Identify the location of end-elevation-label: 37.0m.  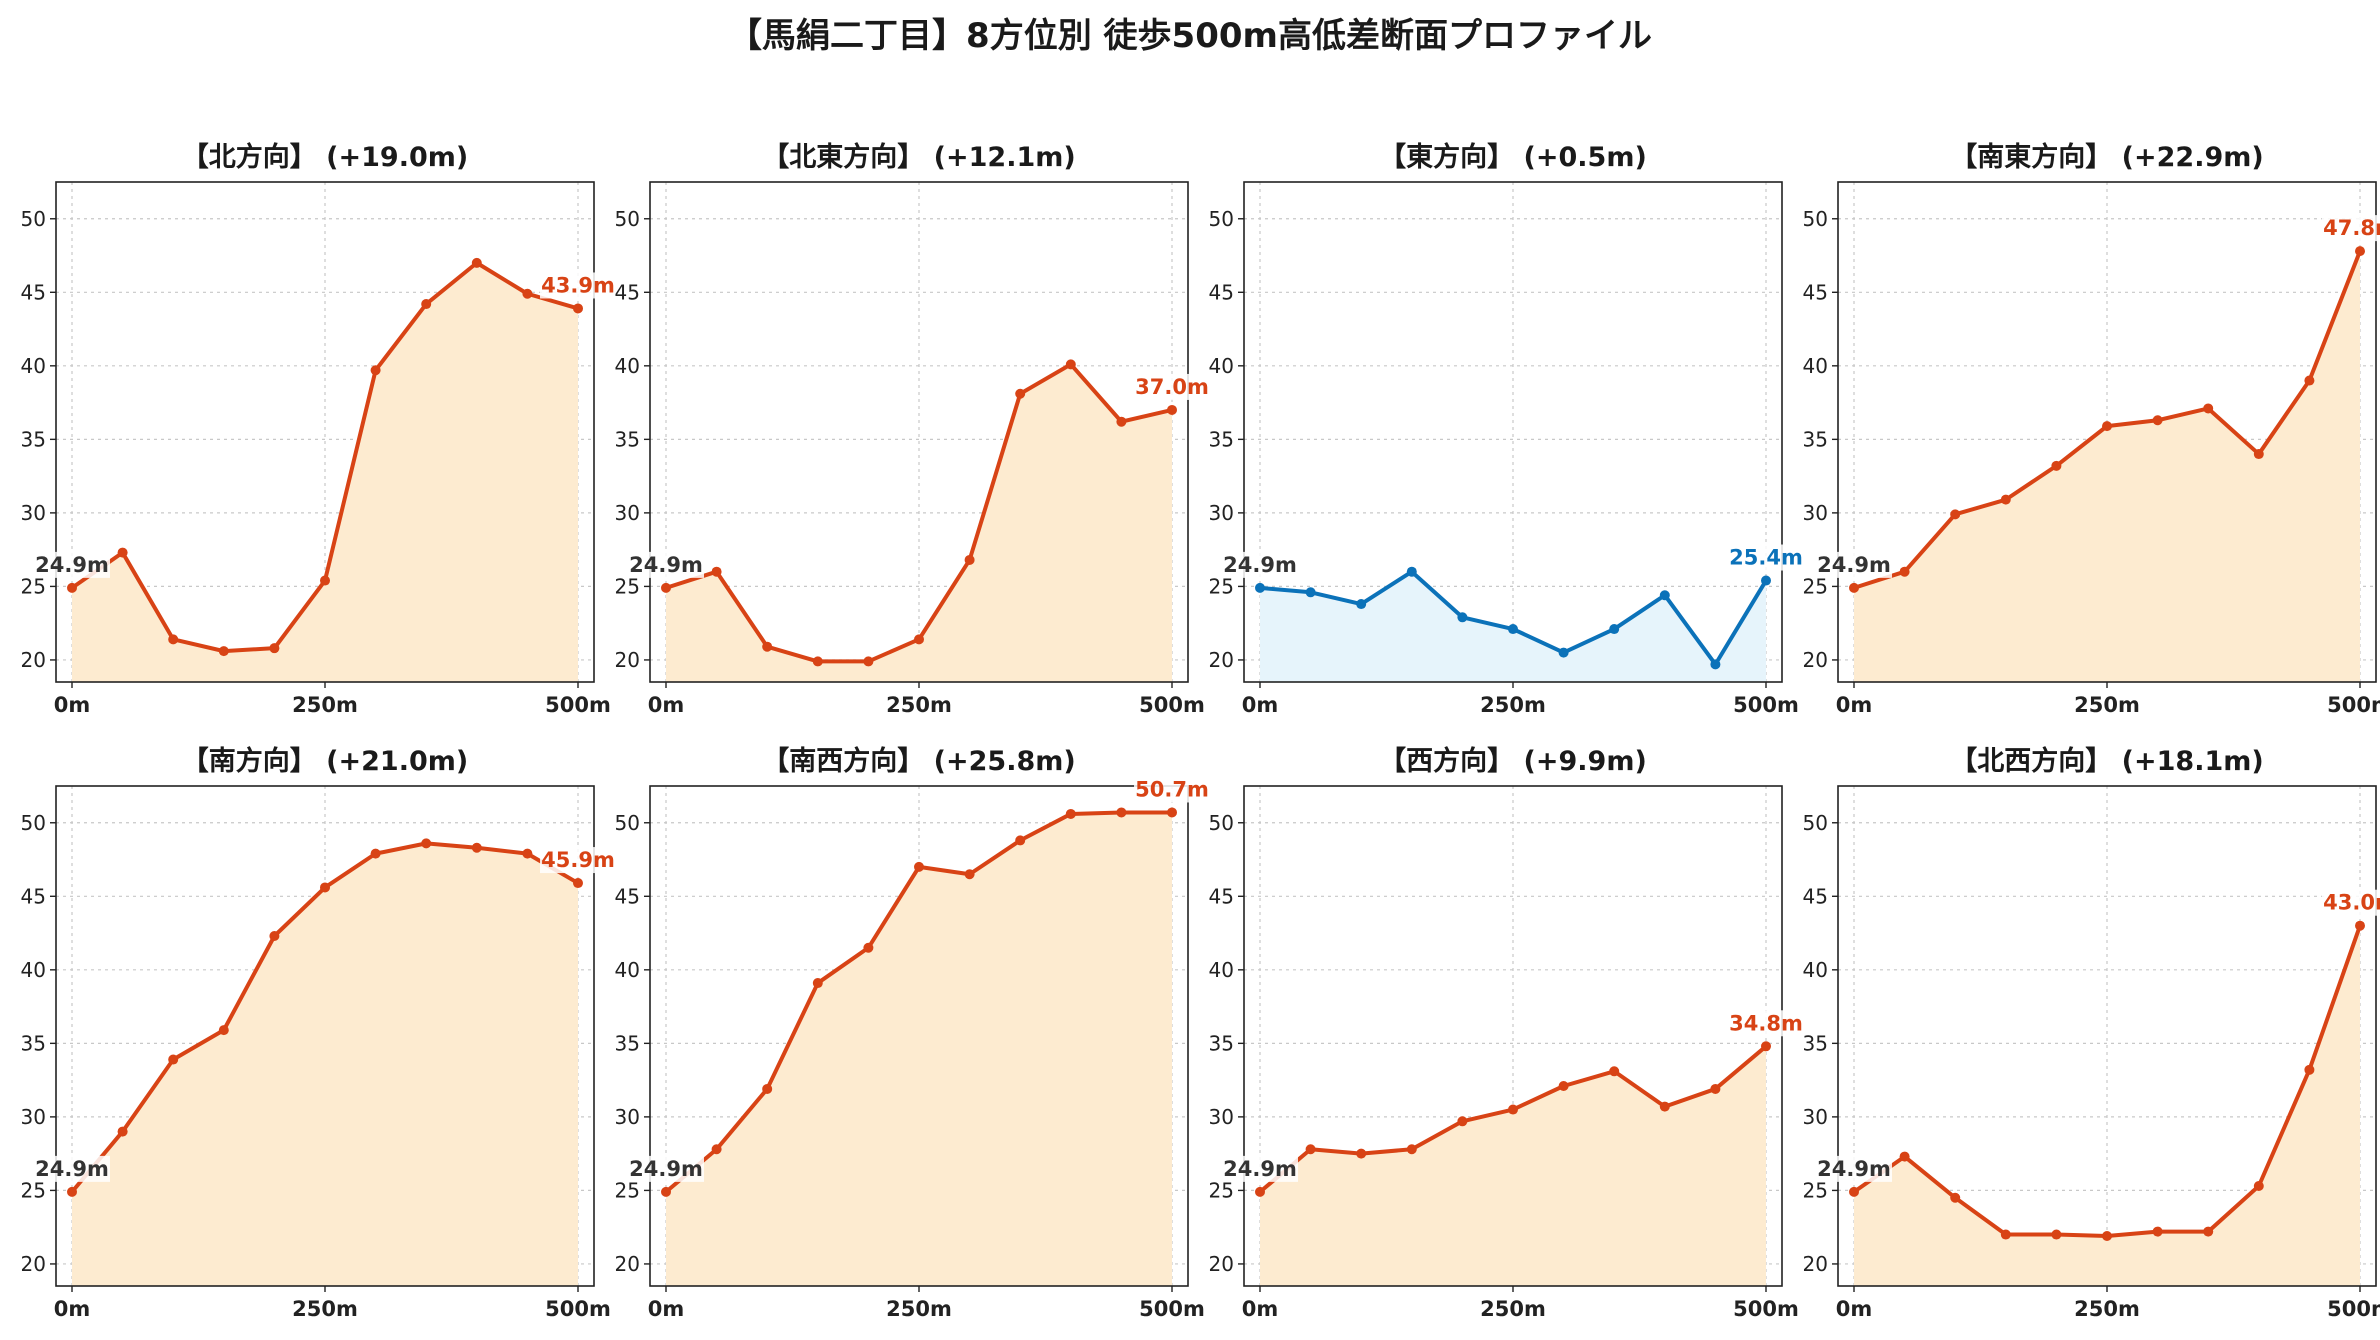
(1172, 387).